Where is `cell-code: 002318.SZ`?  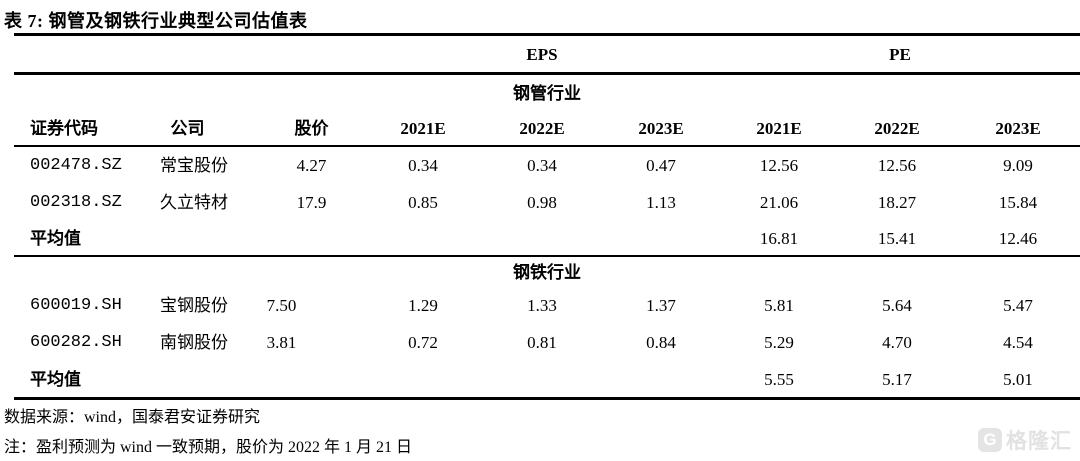 cell-code: 002318.SZ is located at coordinates (76, 202).